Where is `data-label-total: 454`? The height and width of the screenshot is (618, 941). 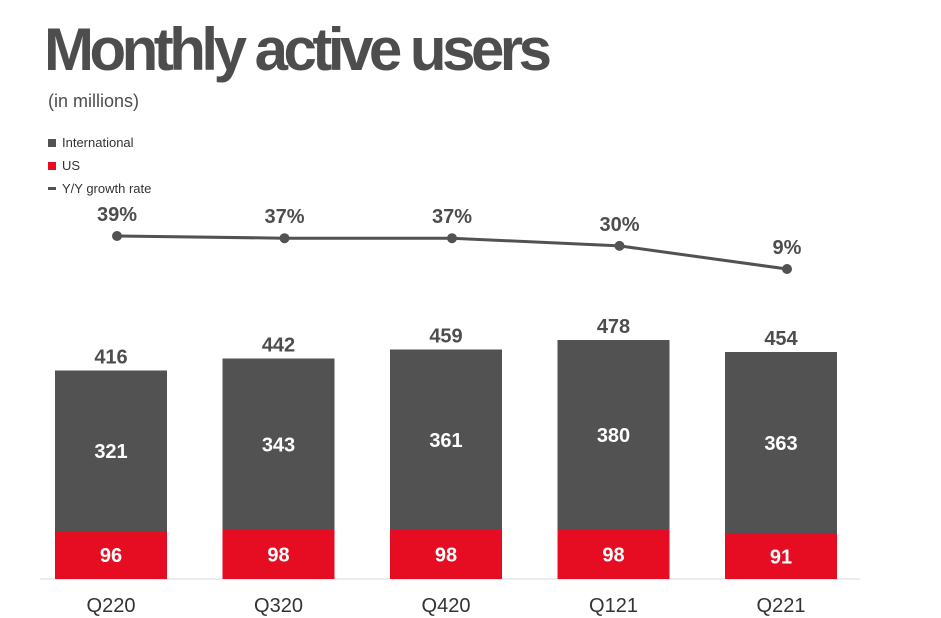
data-label-total: 454 is located at coordinates (781, 339).